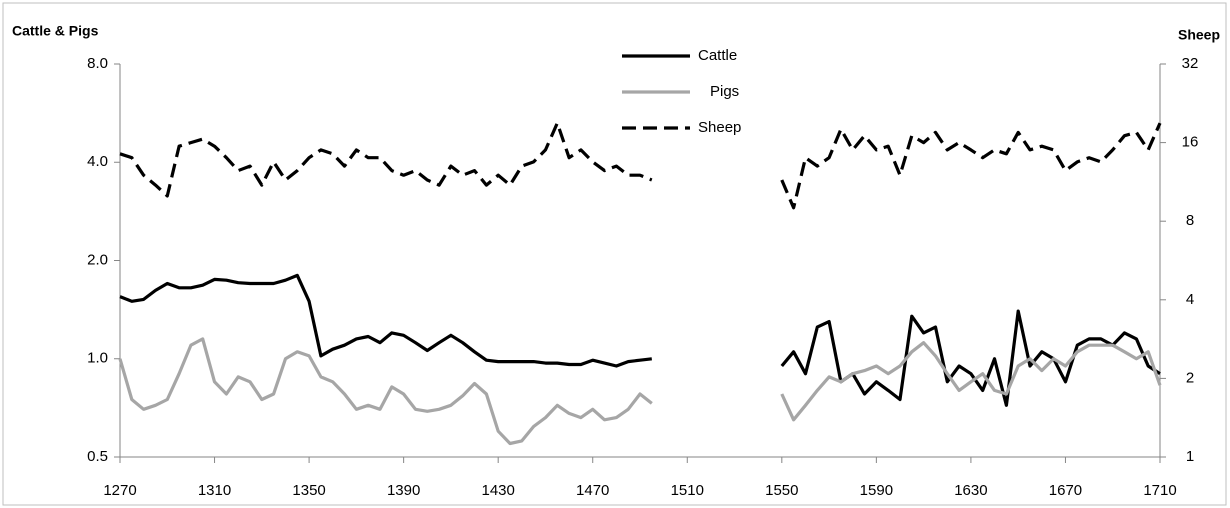 Image resolution: width=1230 pixels, height=508 pixels. Describe the element at coordinates (781, 490) in the screenshot. I see `x-tick-label: 1550` at that location.